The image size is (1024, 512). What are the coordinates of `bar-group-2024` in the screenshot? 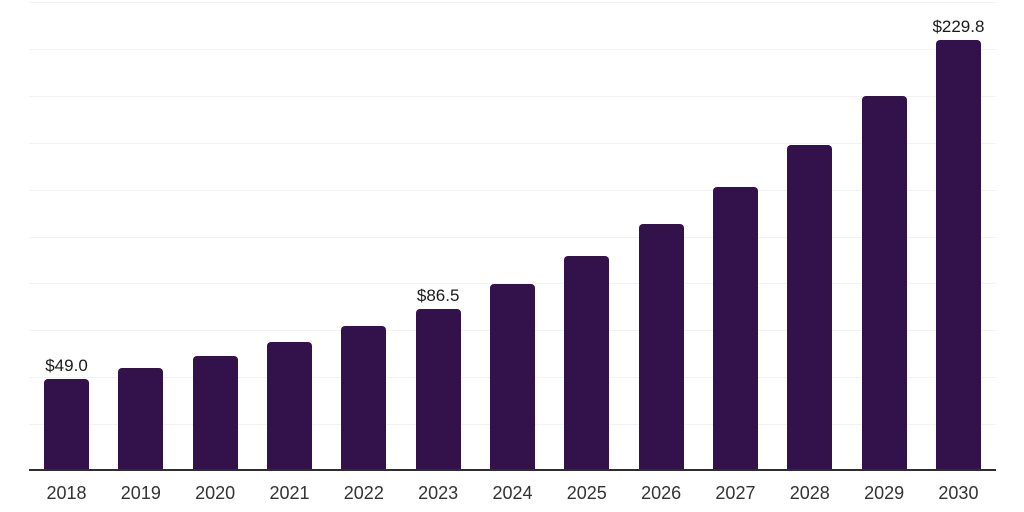 It's located at (512, 377).